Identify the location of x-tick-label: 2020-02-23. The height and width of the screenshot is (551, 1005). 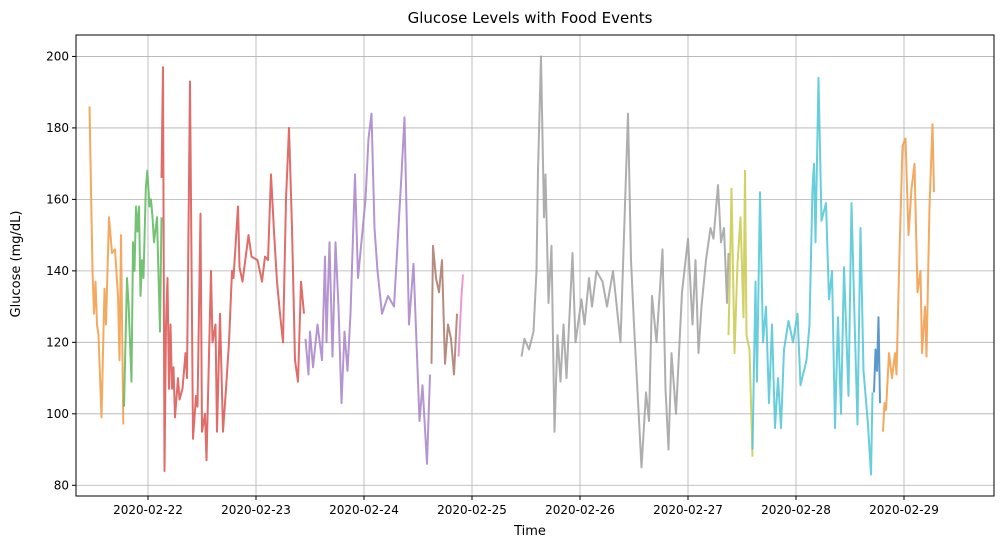
(256, 510).